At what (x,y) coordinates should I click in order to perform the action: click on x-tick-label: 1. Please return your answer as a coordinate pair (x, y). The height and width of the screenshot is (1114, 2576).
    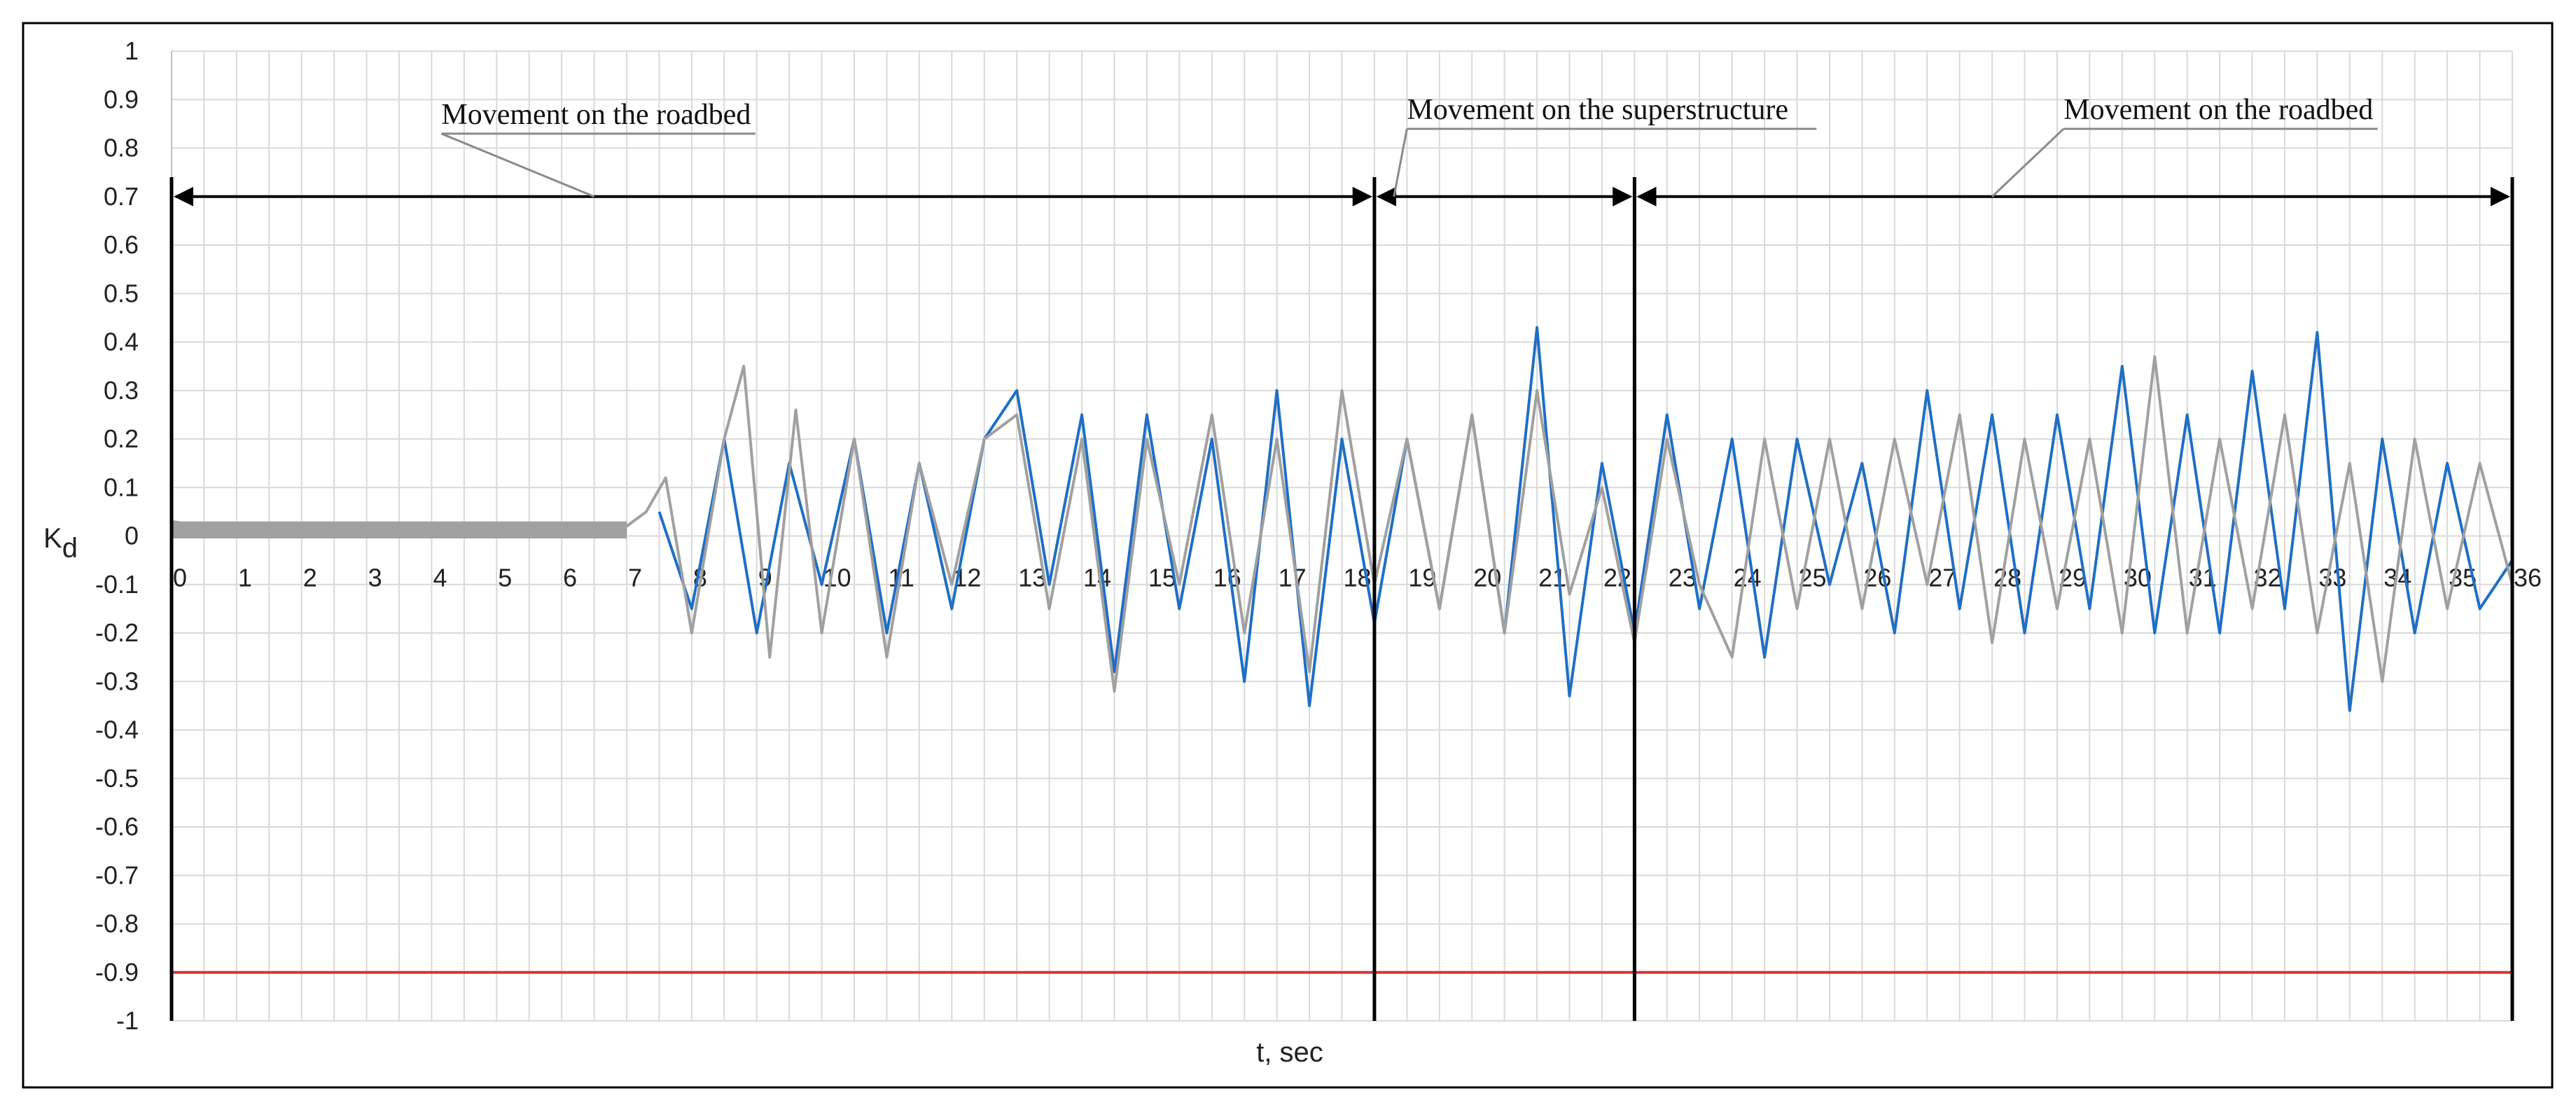
    Looking at the image, I should click on (245, 578).